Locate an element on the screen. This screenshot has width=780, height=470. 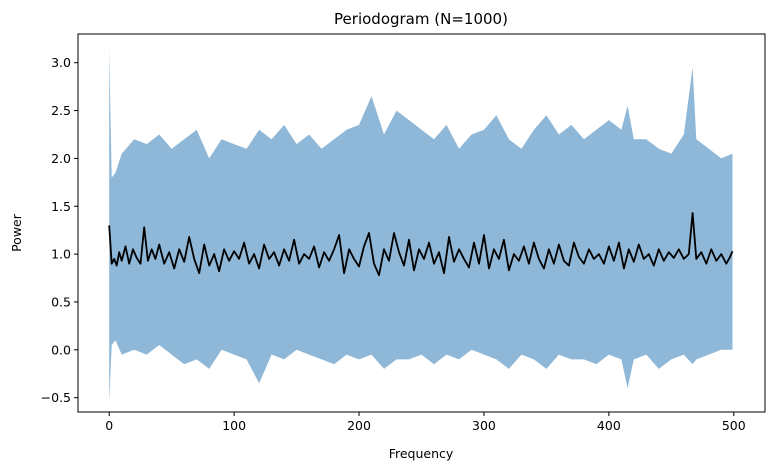
power-line is located at coordinates (421, 244).